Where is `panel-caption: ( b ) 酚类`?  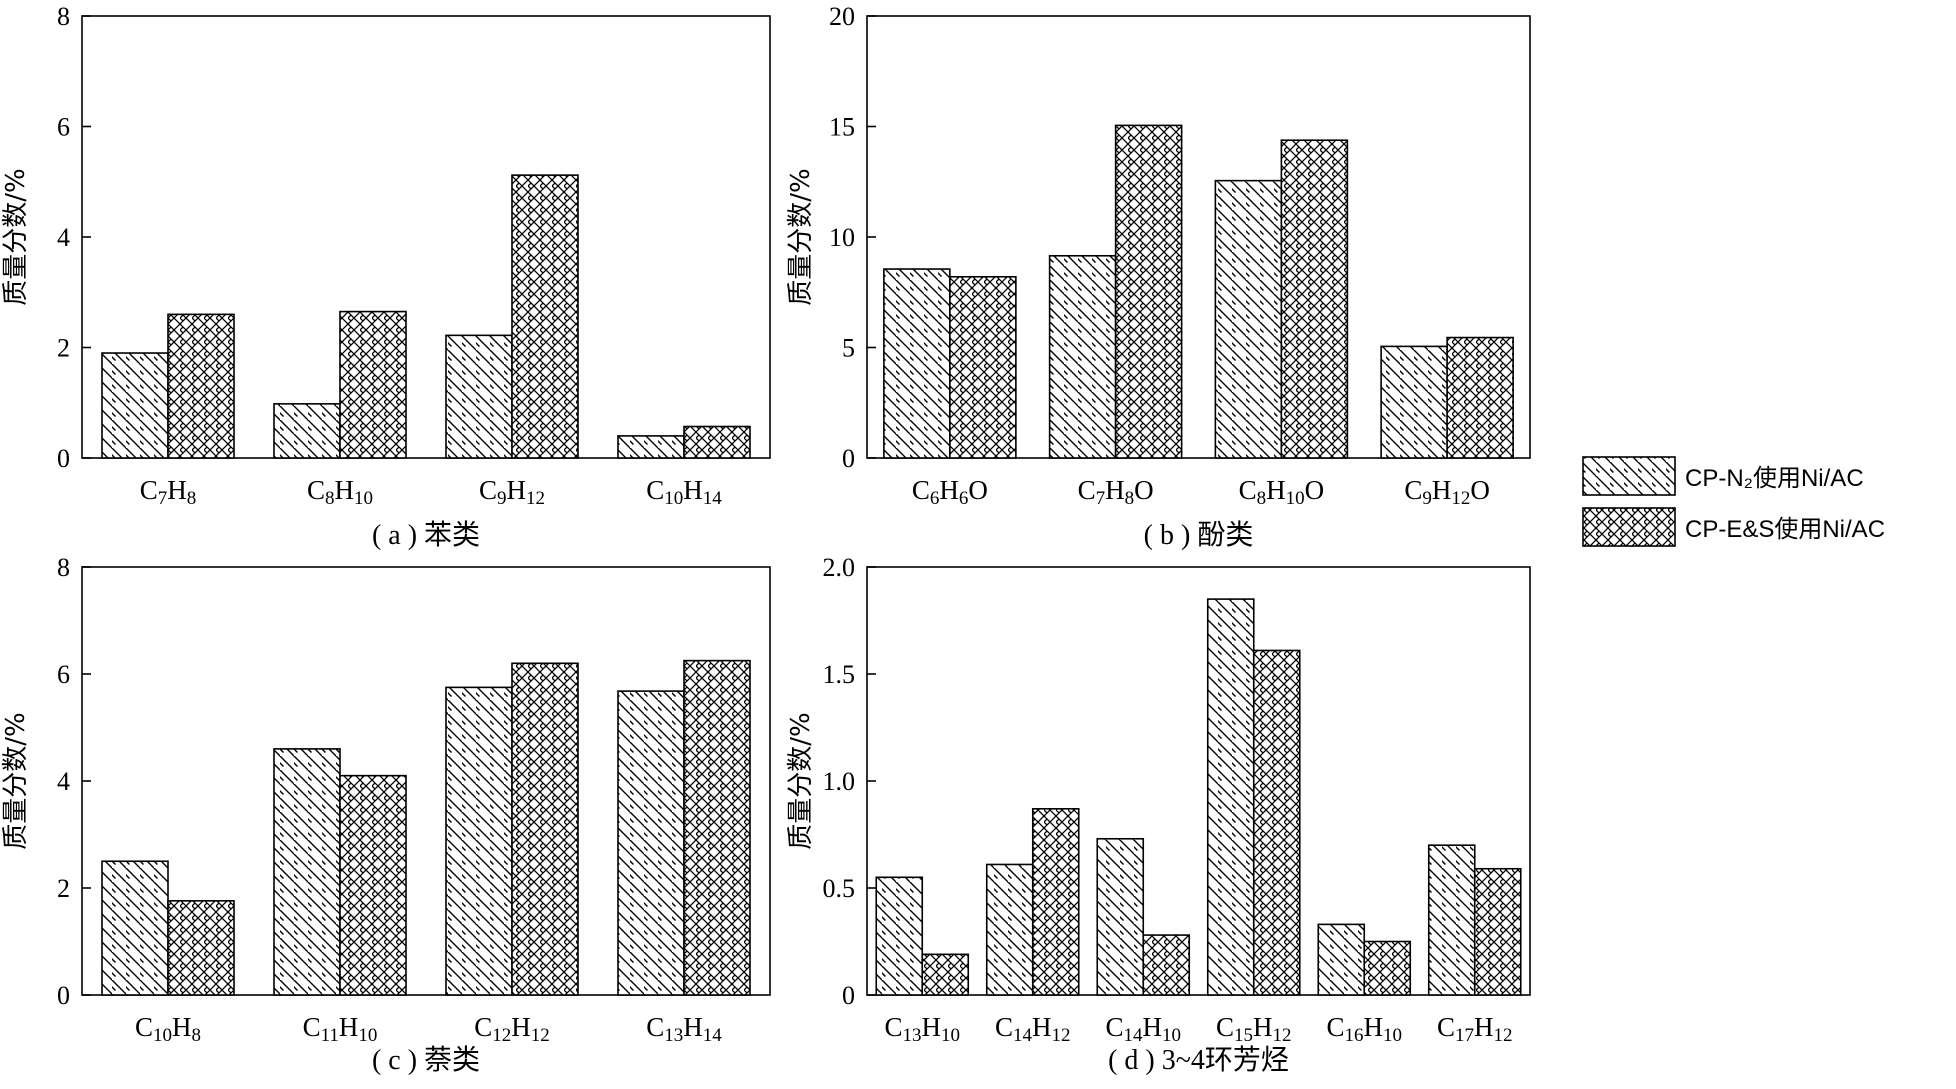 panel-caption: ( b ) 酚类 is located at coordinates (1199, 535).